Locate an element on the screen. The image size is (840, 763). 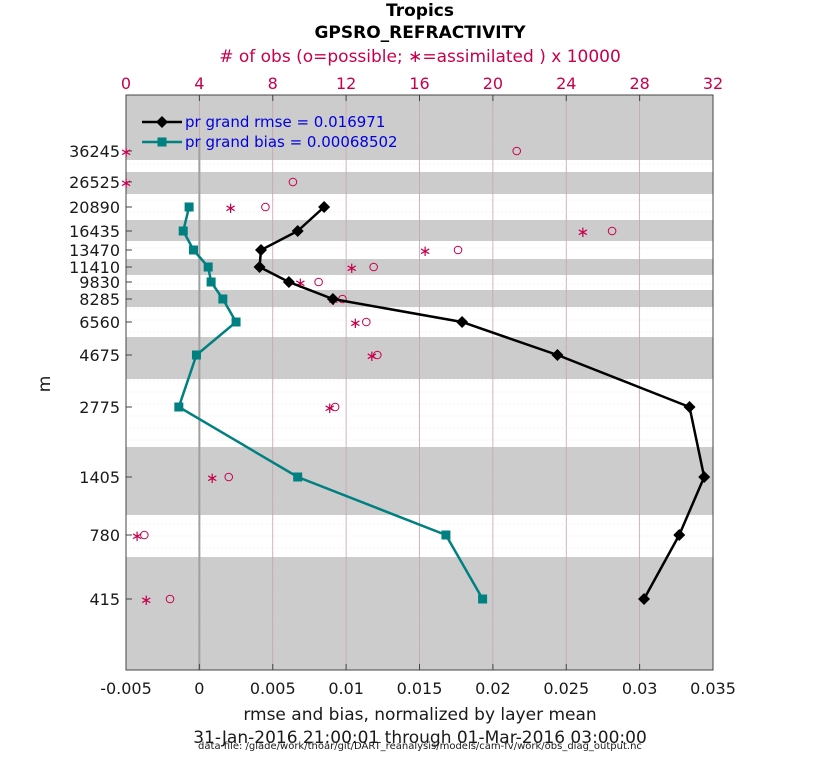
x-tick-label: -0.005 is located at coordinates (126, 688).